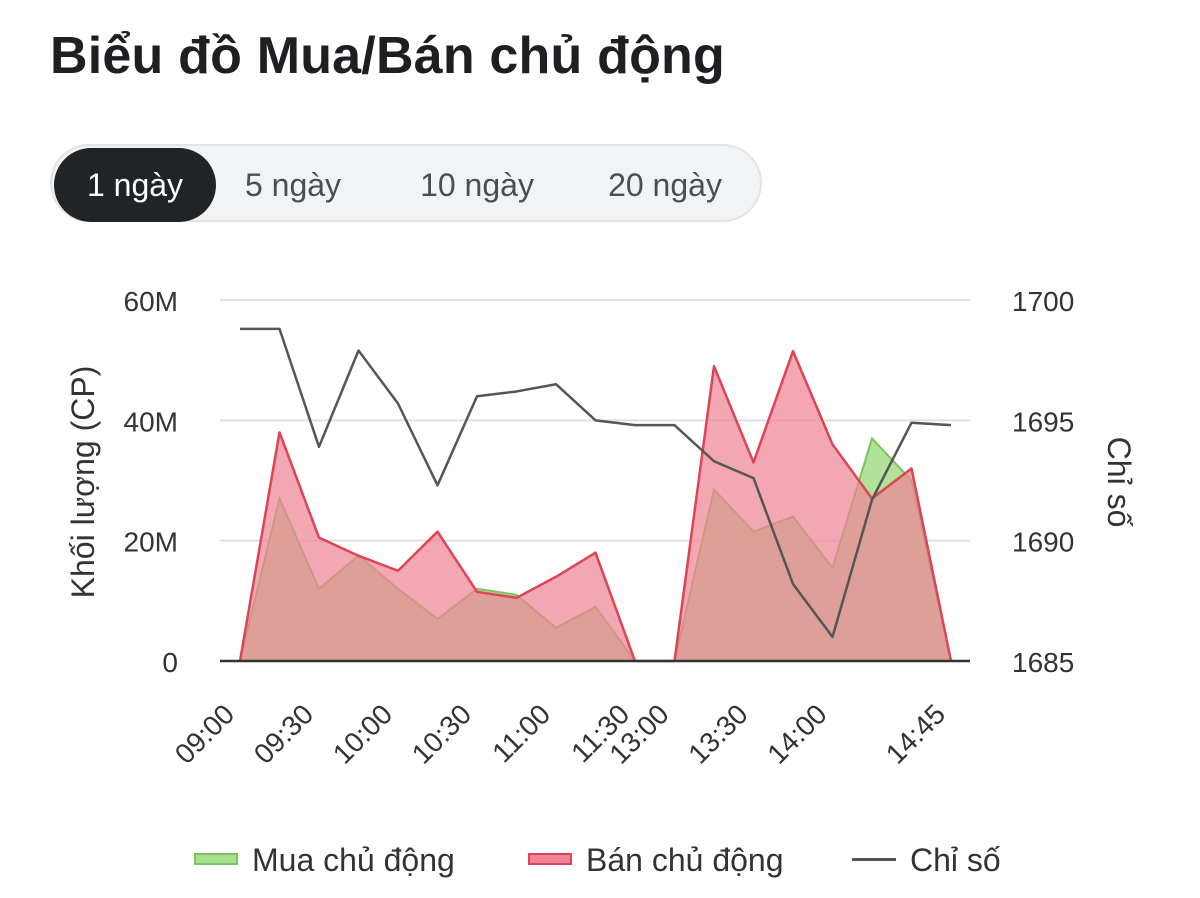 The image size is (1200, 898). Describe the element at coordinates (441, 733) in the screenshot. I see `x-tick-label: 10:30` at that location.